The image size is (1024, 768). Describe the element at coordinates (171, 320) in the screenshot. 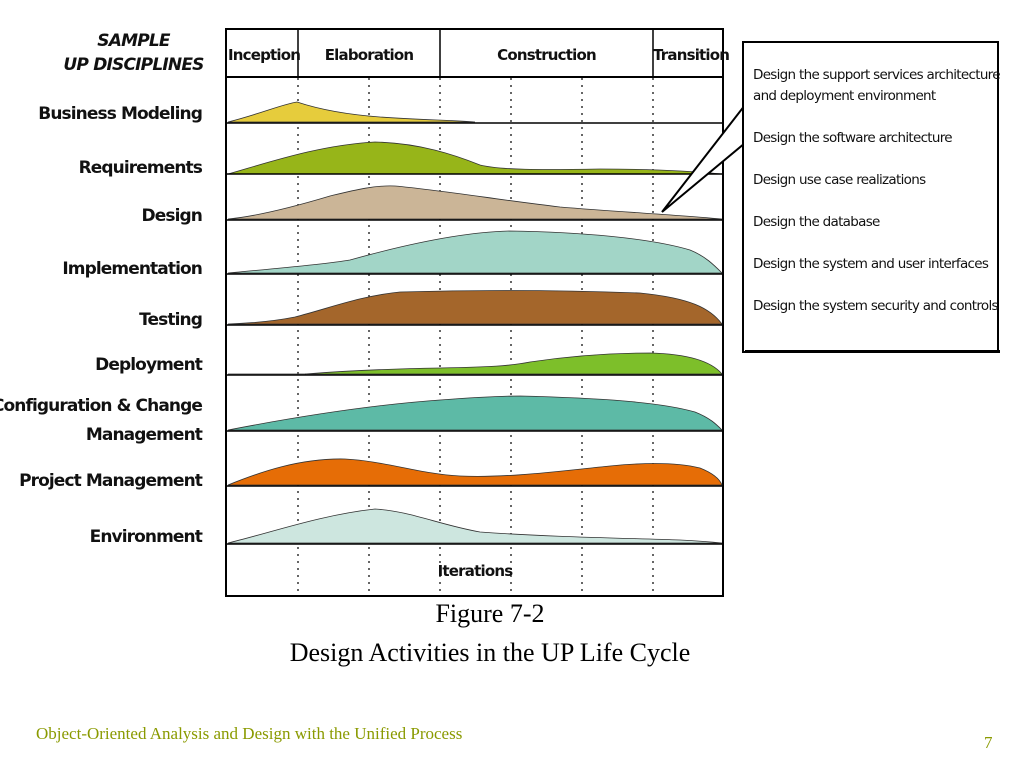

I see `discipline-label: Testing` at that location.